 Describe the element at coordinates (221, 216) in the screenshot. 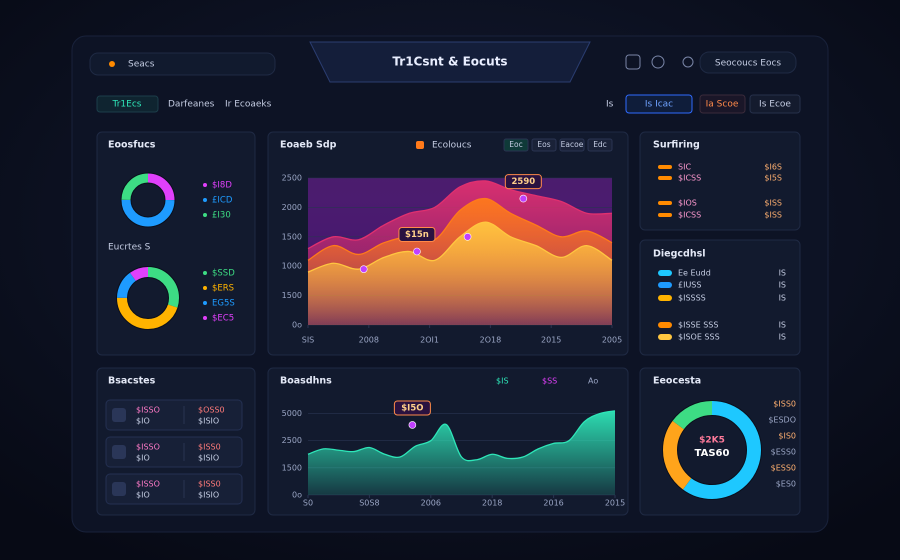

I see `legend-text: £I30` at that location.